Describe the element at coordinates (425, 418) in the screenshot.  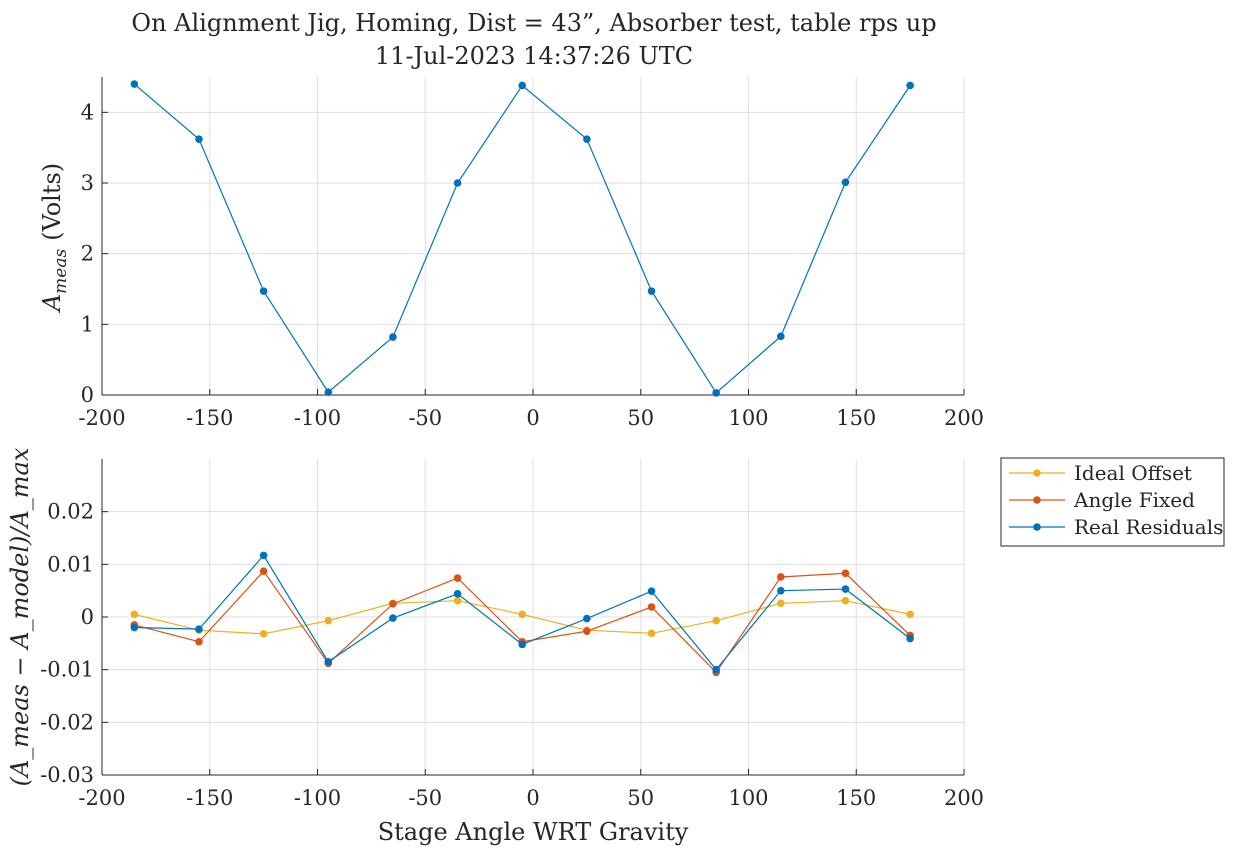
I see `top-xtick-label: -50` at that location.